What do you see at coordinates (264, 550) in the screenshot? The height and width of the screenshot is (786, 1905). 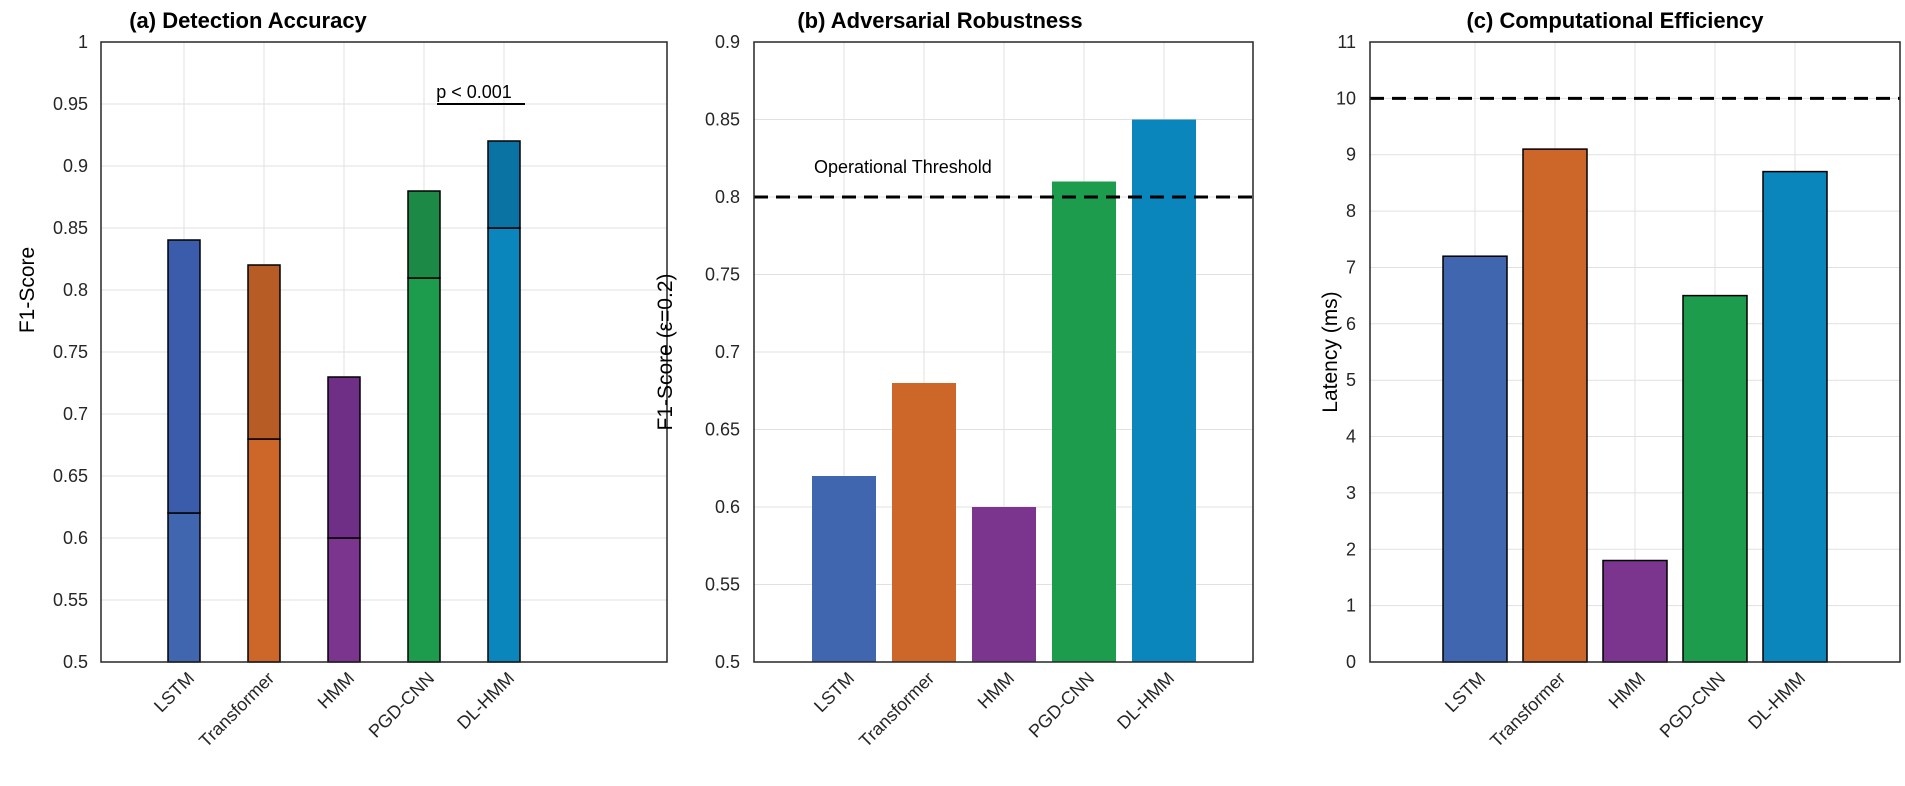 I see `bar-transformer-base` at bounding box center [264, 550].